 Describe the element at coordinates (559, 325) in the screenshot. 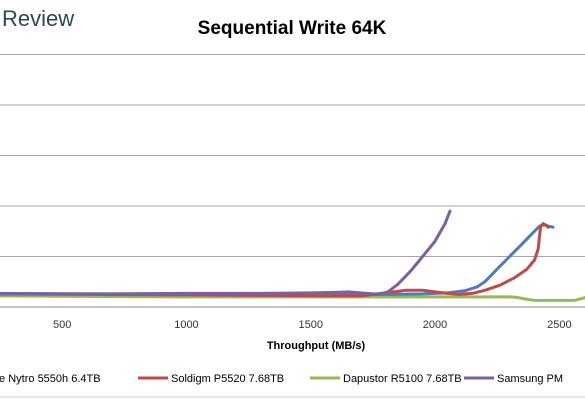

I see `x-tick-label: 2500` at that location.